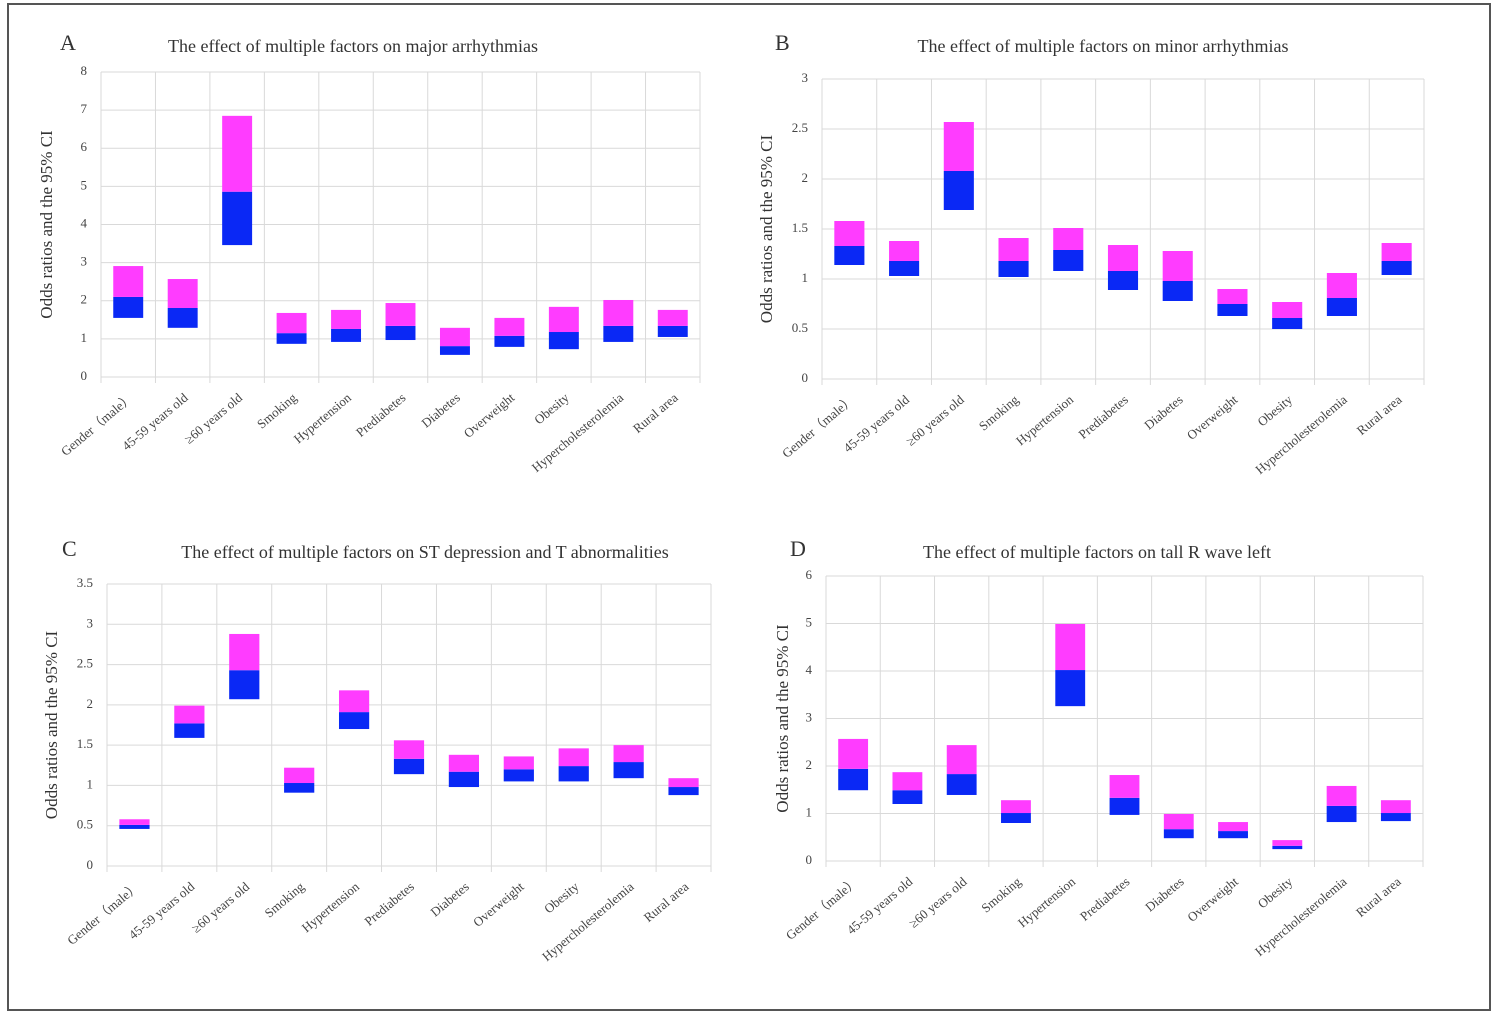  Describe the element at coordinates (84, 184) in the screenshot. I see `y-tick-label: 5` at that location.